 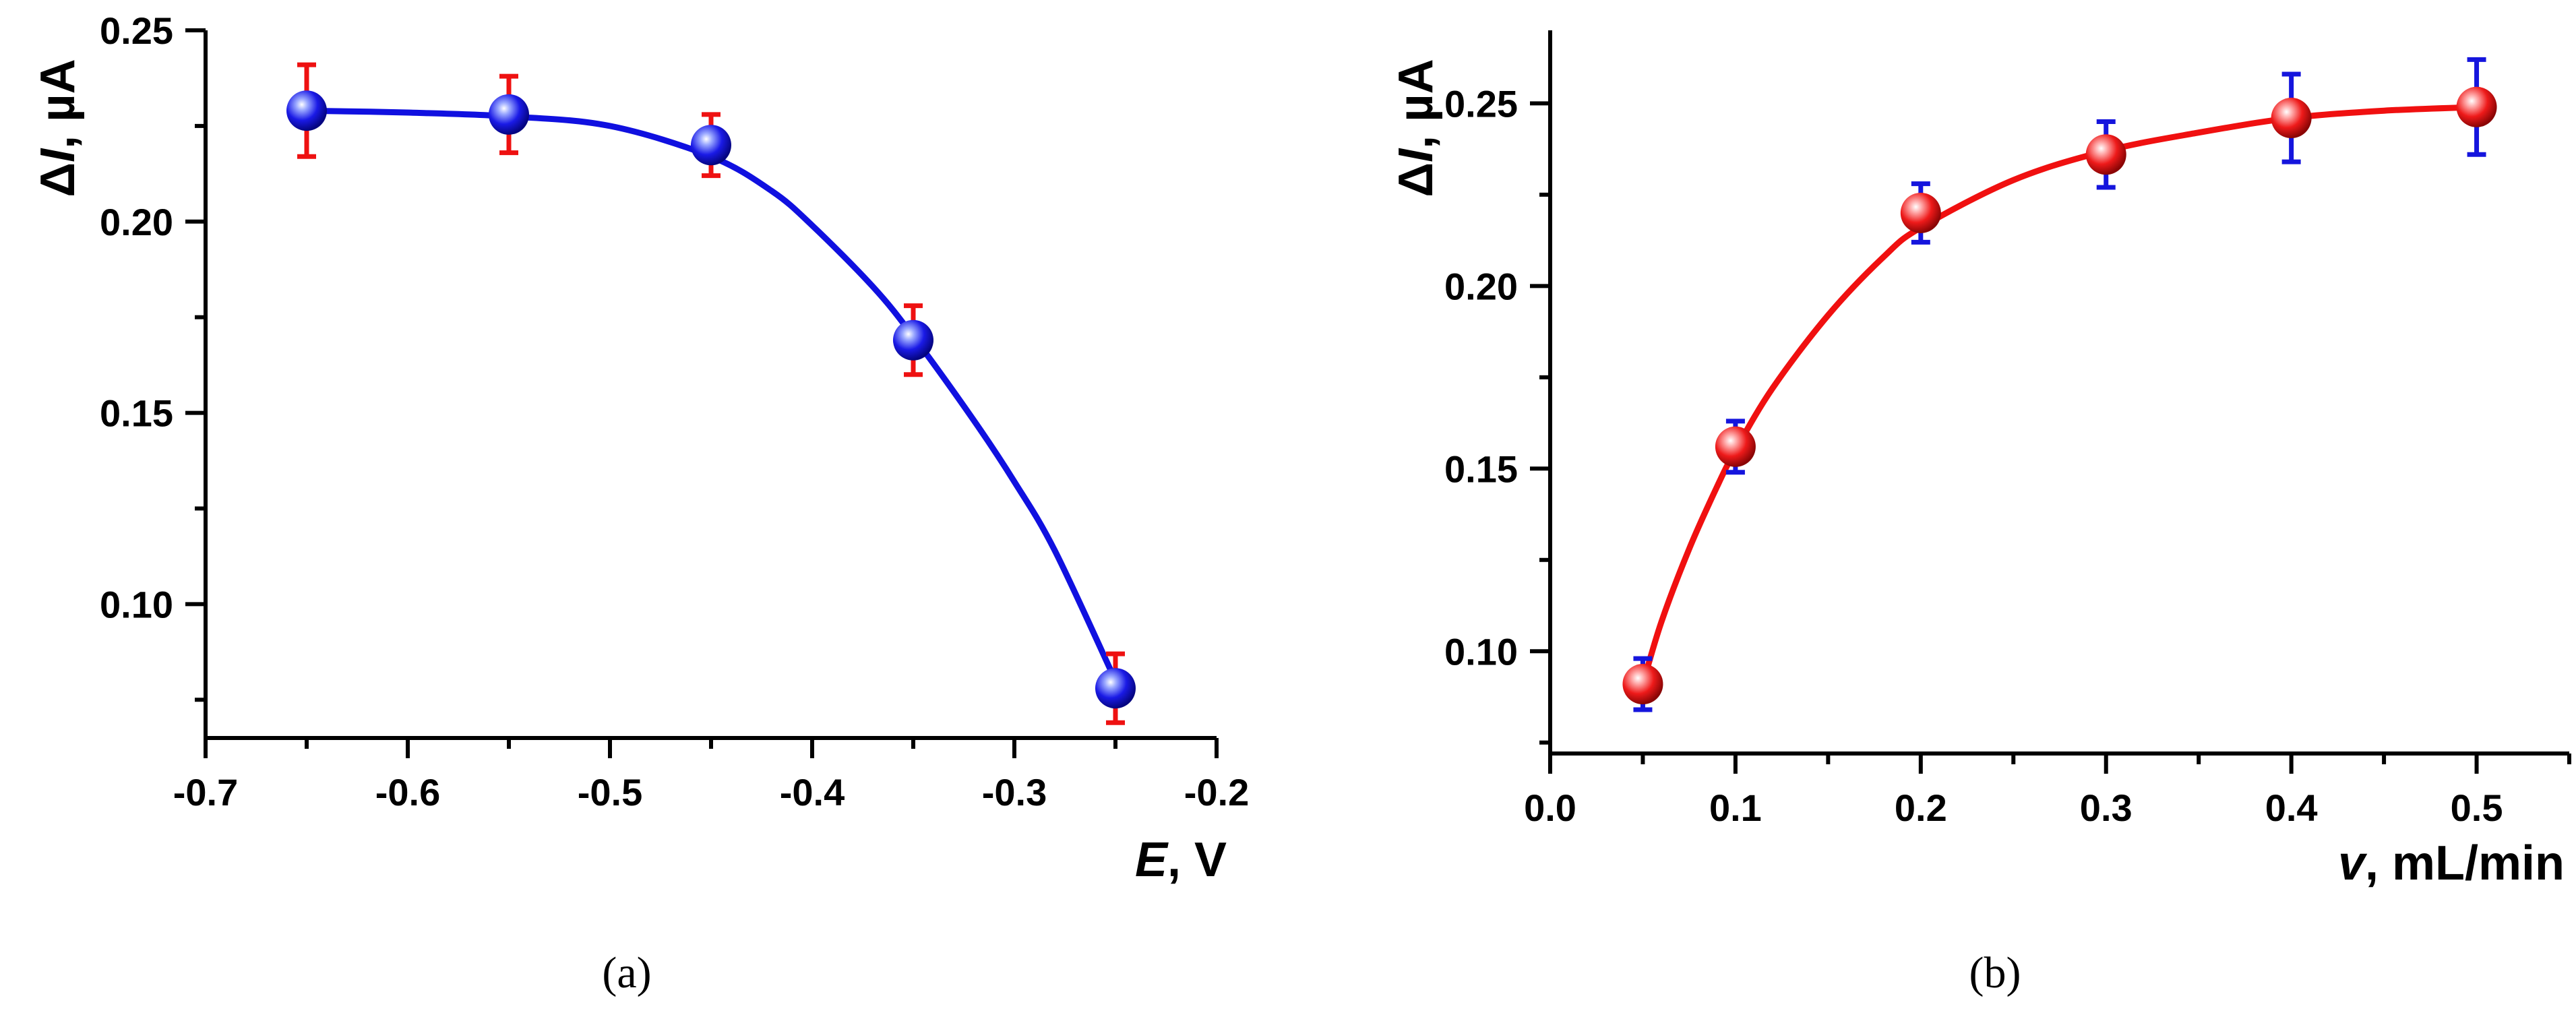 I want to click on x-tick-label: -0.6, so click(x=408, y=792).